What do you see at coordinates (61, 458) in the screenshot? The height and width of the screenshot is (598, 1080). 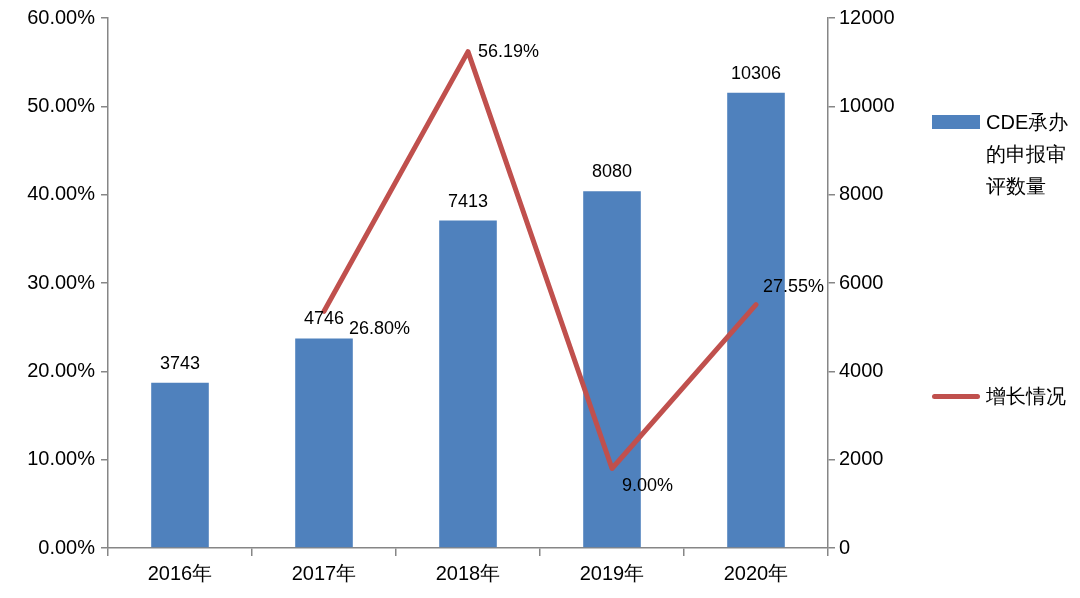 I see `y-tick-label: 10.00%` at bounding box center [61, 458].